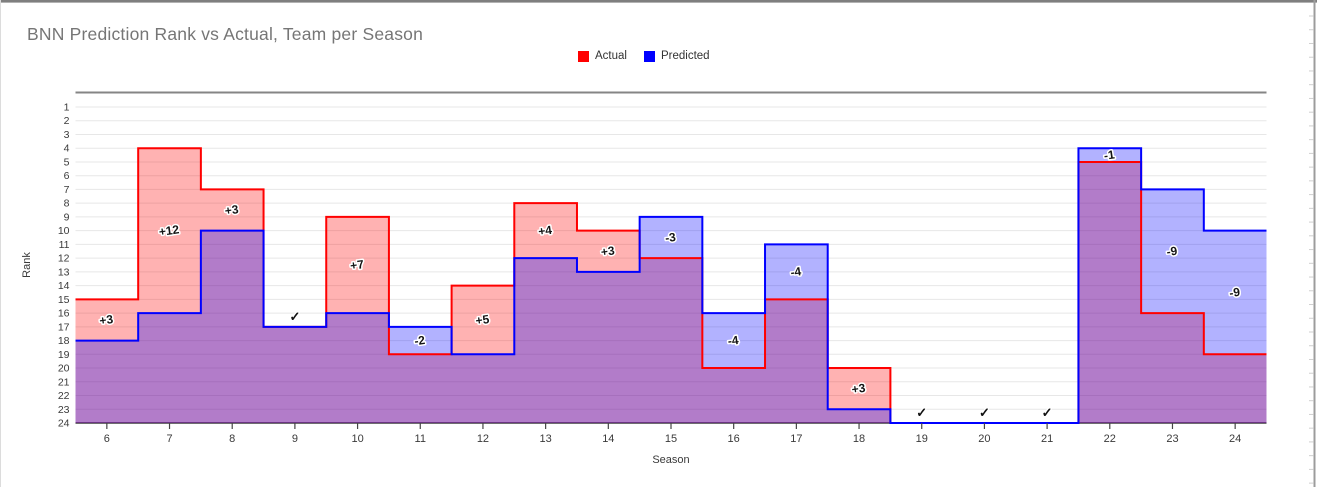 The image size is (1317, 487). Describe the element at coordinates (67, 121) in the screenshot. I see `svg-text: 2` at that location.